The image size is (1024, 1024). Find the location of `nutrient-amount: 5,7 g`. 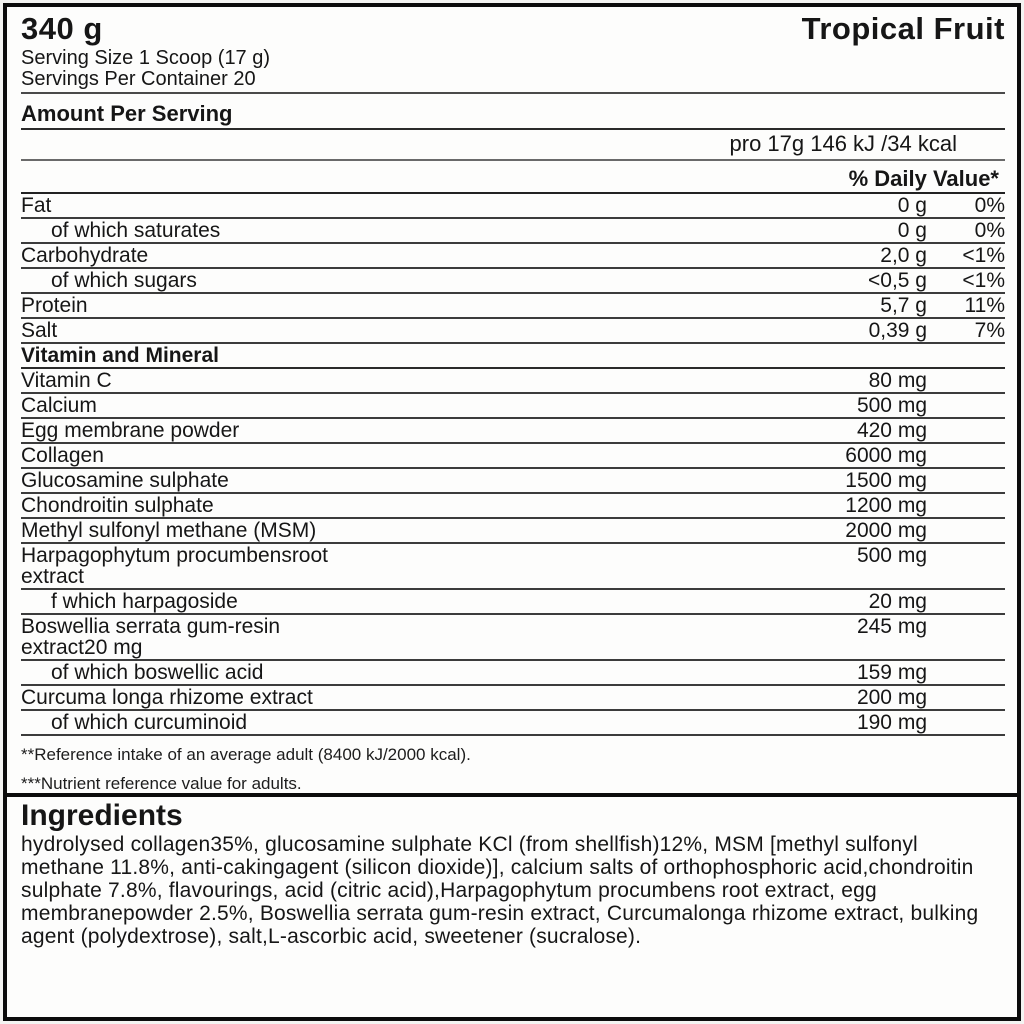

nutrient-amount: 5,7 g is located at coordinates (903, 305).